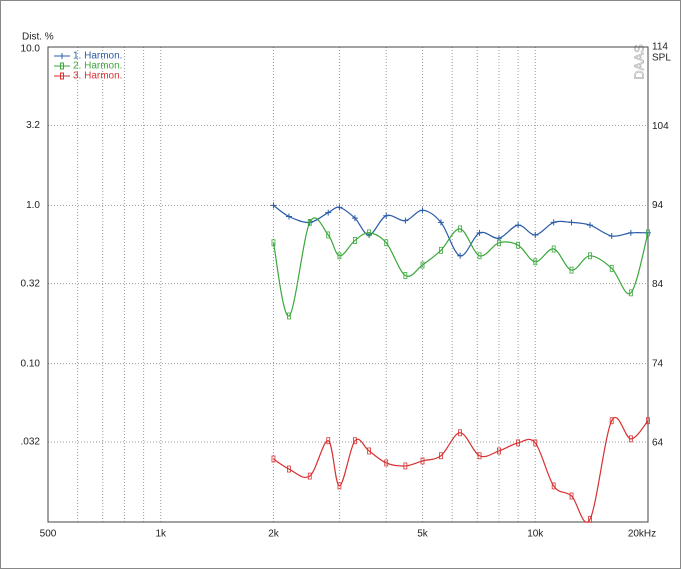 This screenshot has height=569, width=681. What do you see at coordinates (660, 47) in the screenshot?
I see `y2-tick-label: 114` at bounding box center [660, 47].